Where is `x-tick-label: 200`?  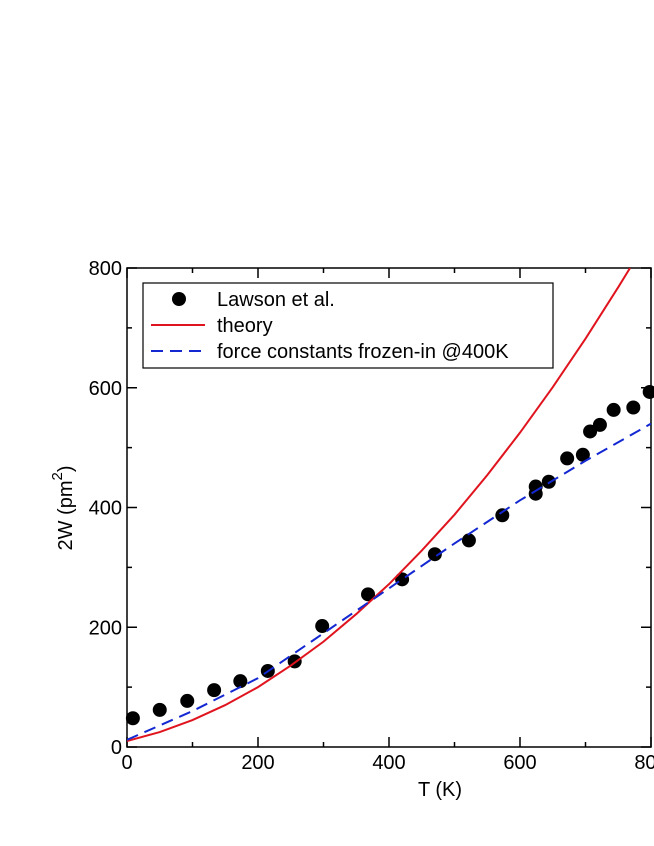 x-tick-label: 200 is located at coordinates (257, 763).